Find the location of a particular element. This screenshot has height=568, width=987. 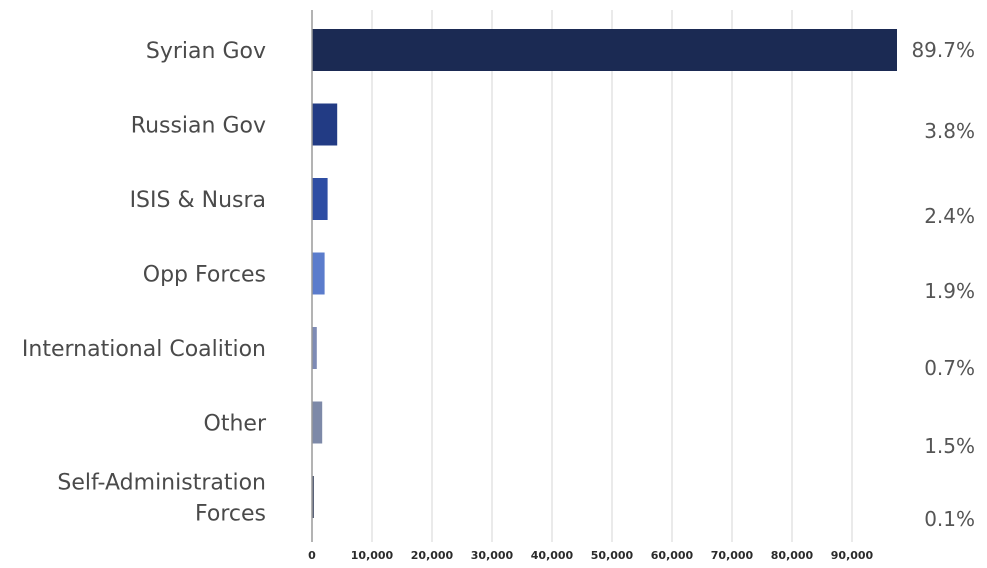

value-label: 0.7% is located at coordinates (949, 368).